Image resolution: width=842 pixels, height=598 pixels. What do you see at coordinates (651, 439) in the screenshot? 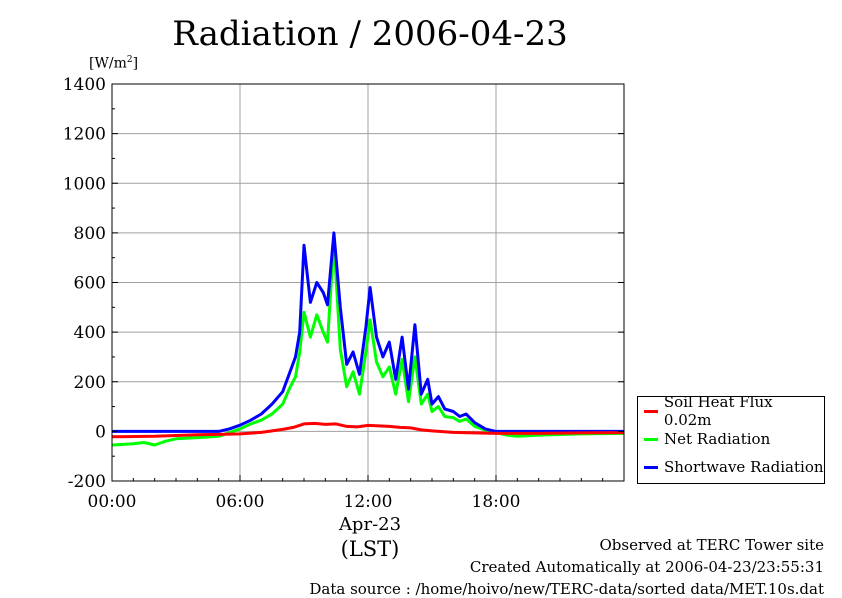
I see `legend-swatch-net` at bounding box center [651, 439].